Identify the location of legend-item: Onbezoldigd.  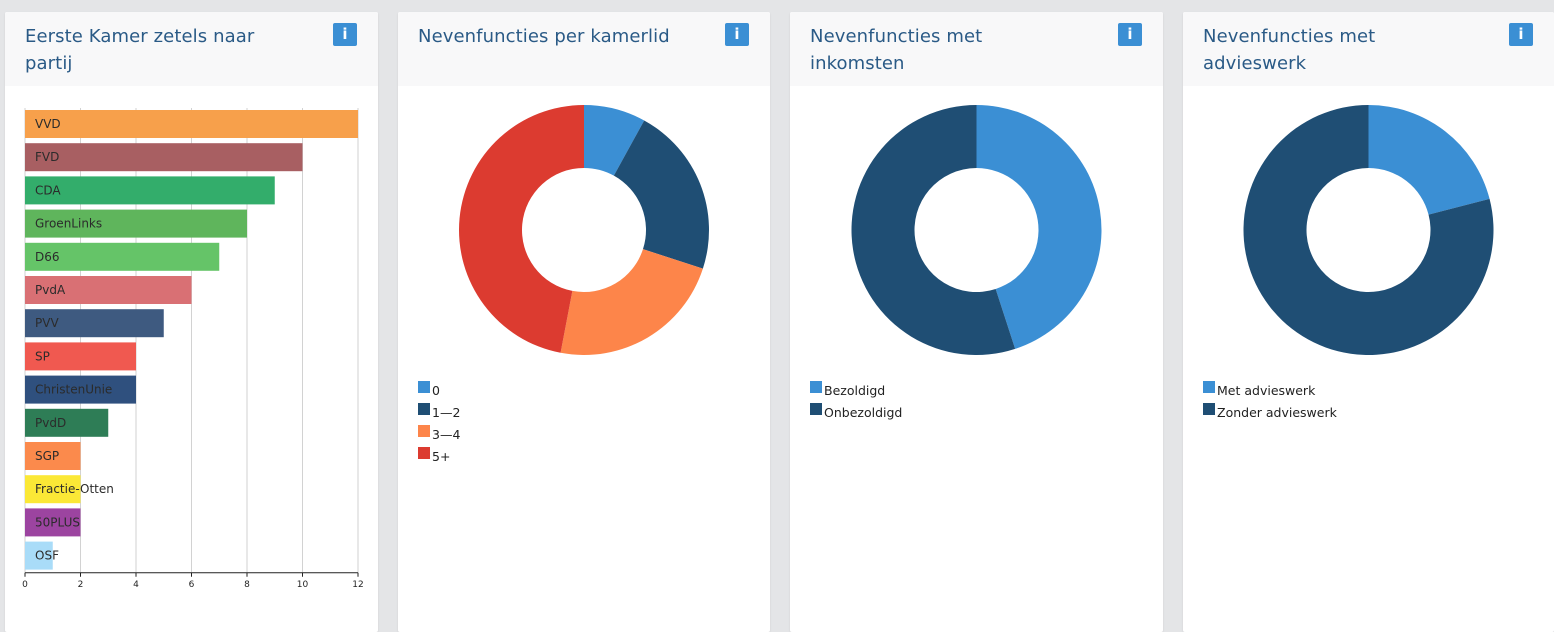
(856, 413).